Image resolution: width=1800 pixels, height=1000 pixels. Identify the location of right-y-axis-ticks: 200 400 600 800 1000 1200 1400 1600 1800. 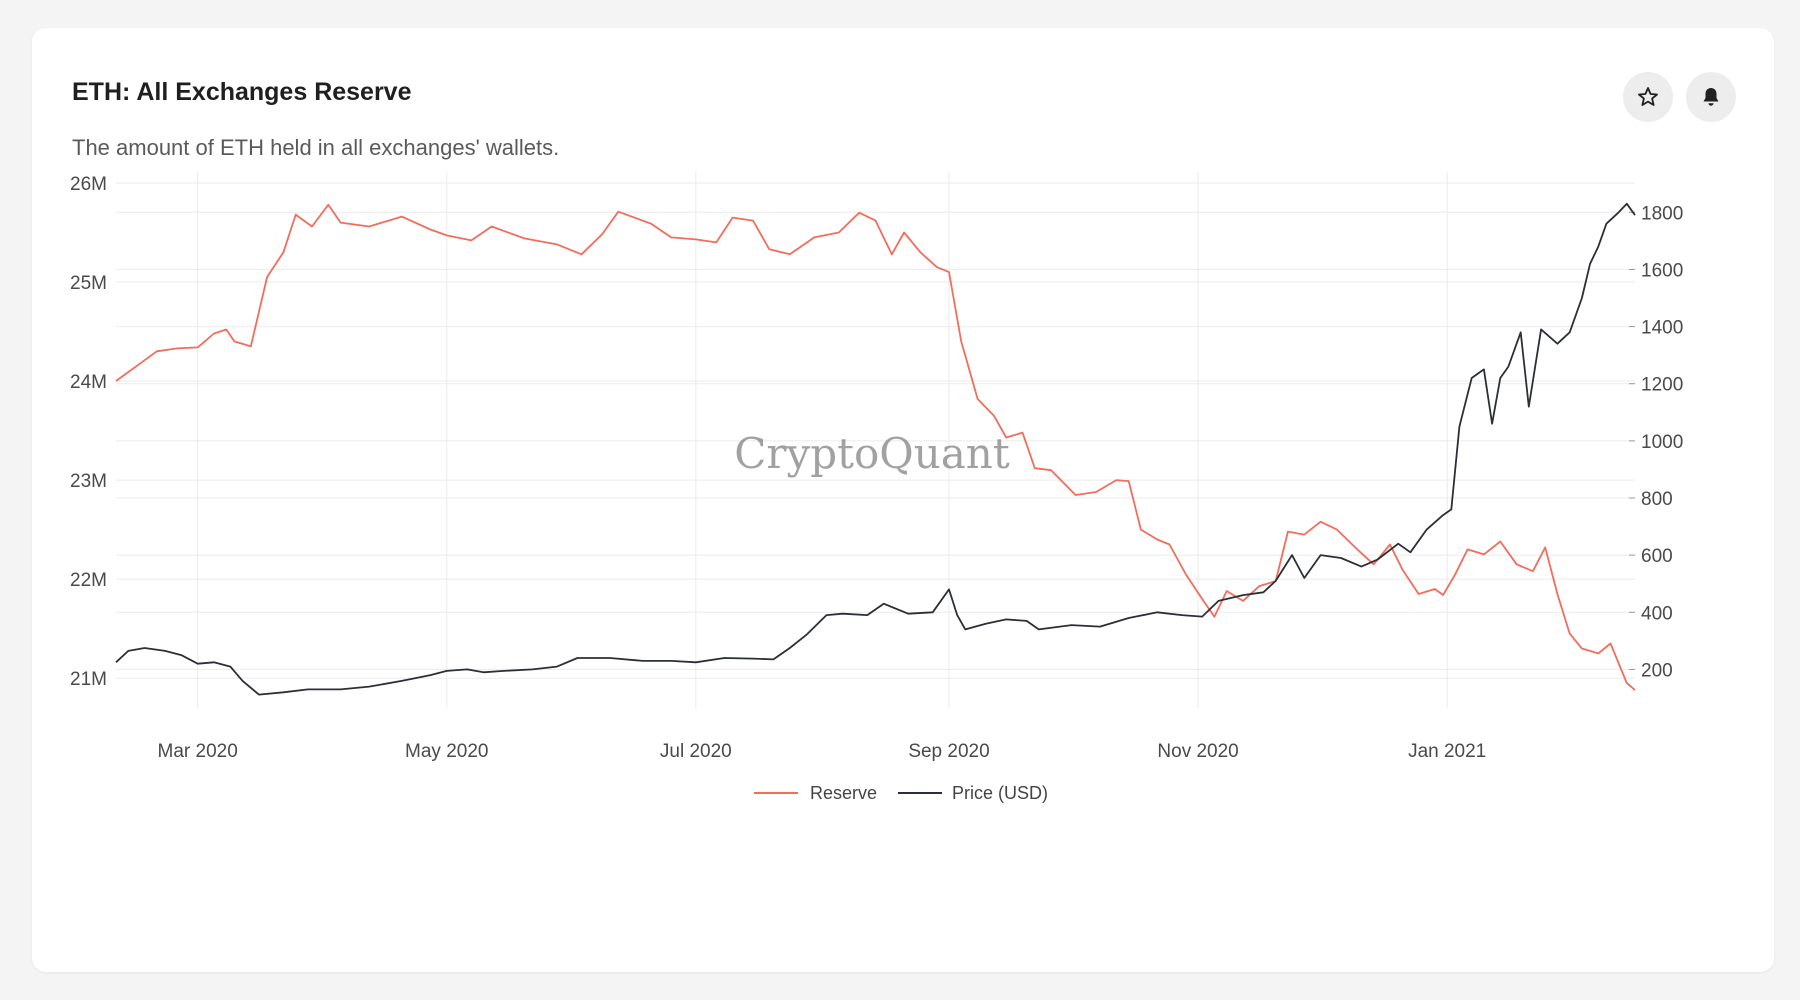
(1656, 442).